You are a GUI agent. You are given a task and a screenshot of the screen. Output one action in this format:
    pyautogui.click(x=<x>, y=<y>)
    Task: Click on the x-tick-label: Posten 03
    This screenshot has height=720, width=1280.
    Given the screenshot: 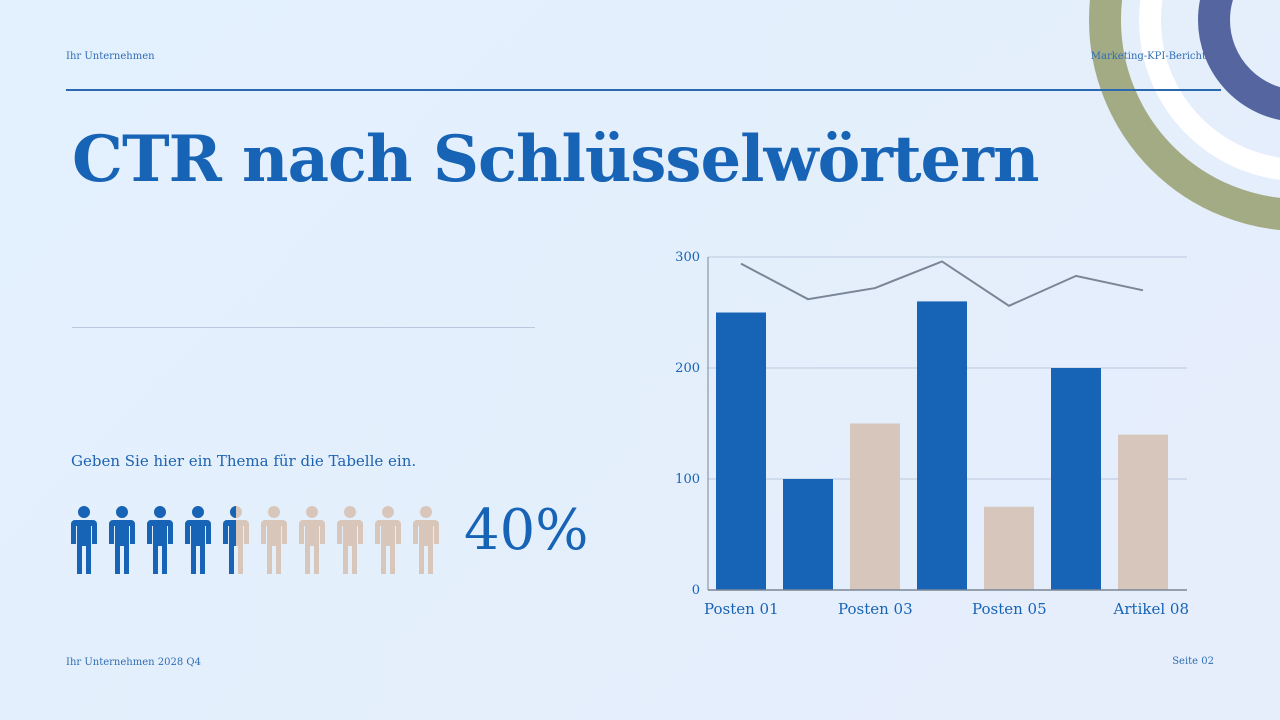 What is the action you would take?
    pyautogui.click(x=875, y=609)
    